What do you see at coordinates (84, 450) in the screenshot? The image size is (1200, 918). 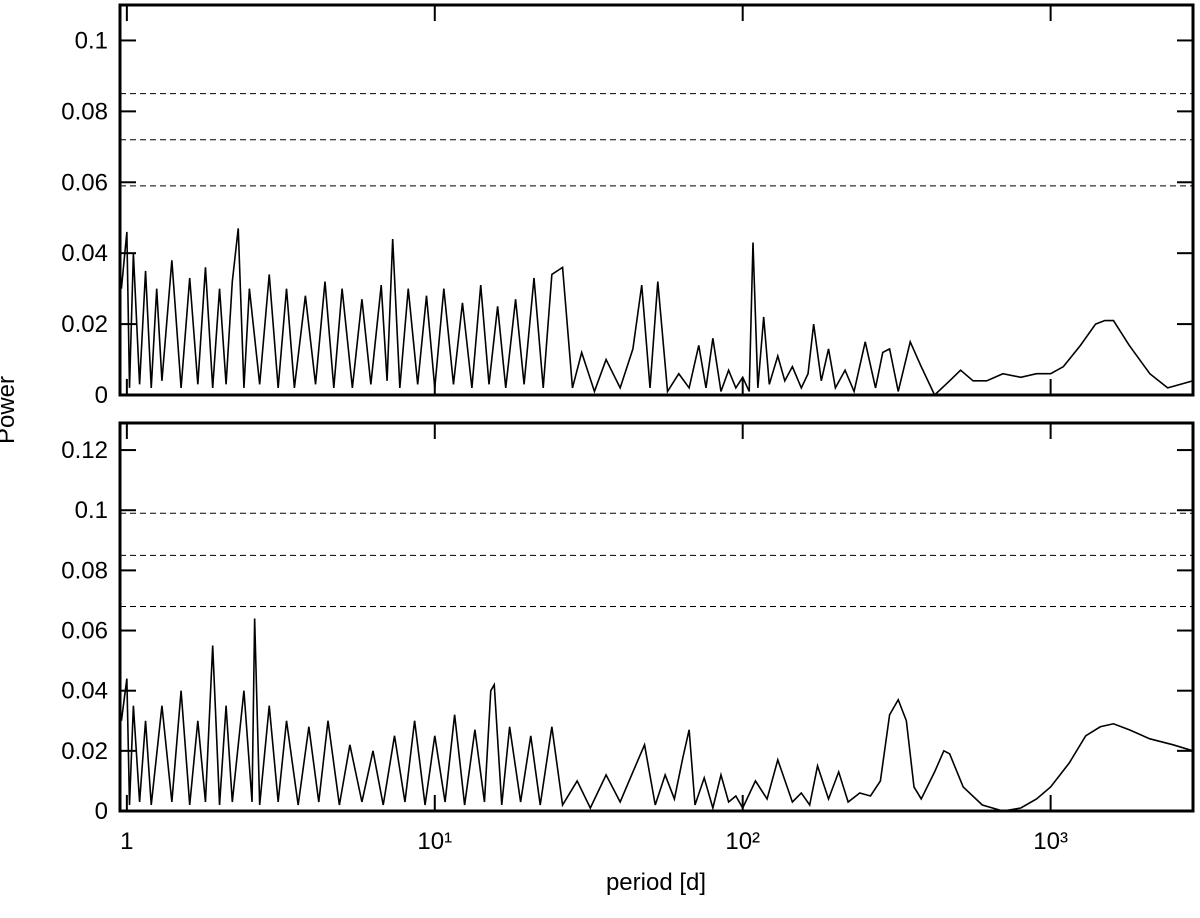 I see `y-tick-label: 0.12` at bounding box center [84, 450].